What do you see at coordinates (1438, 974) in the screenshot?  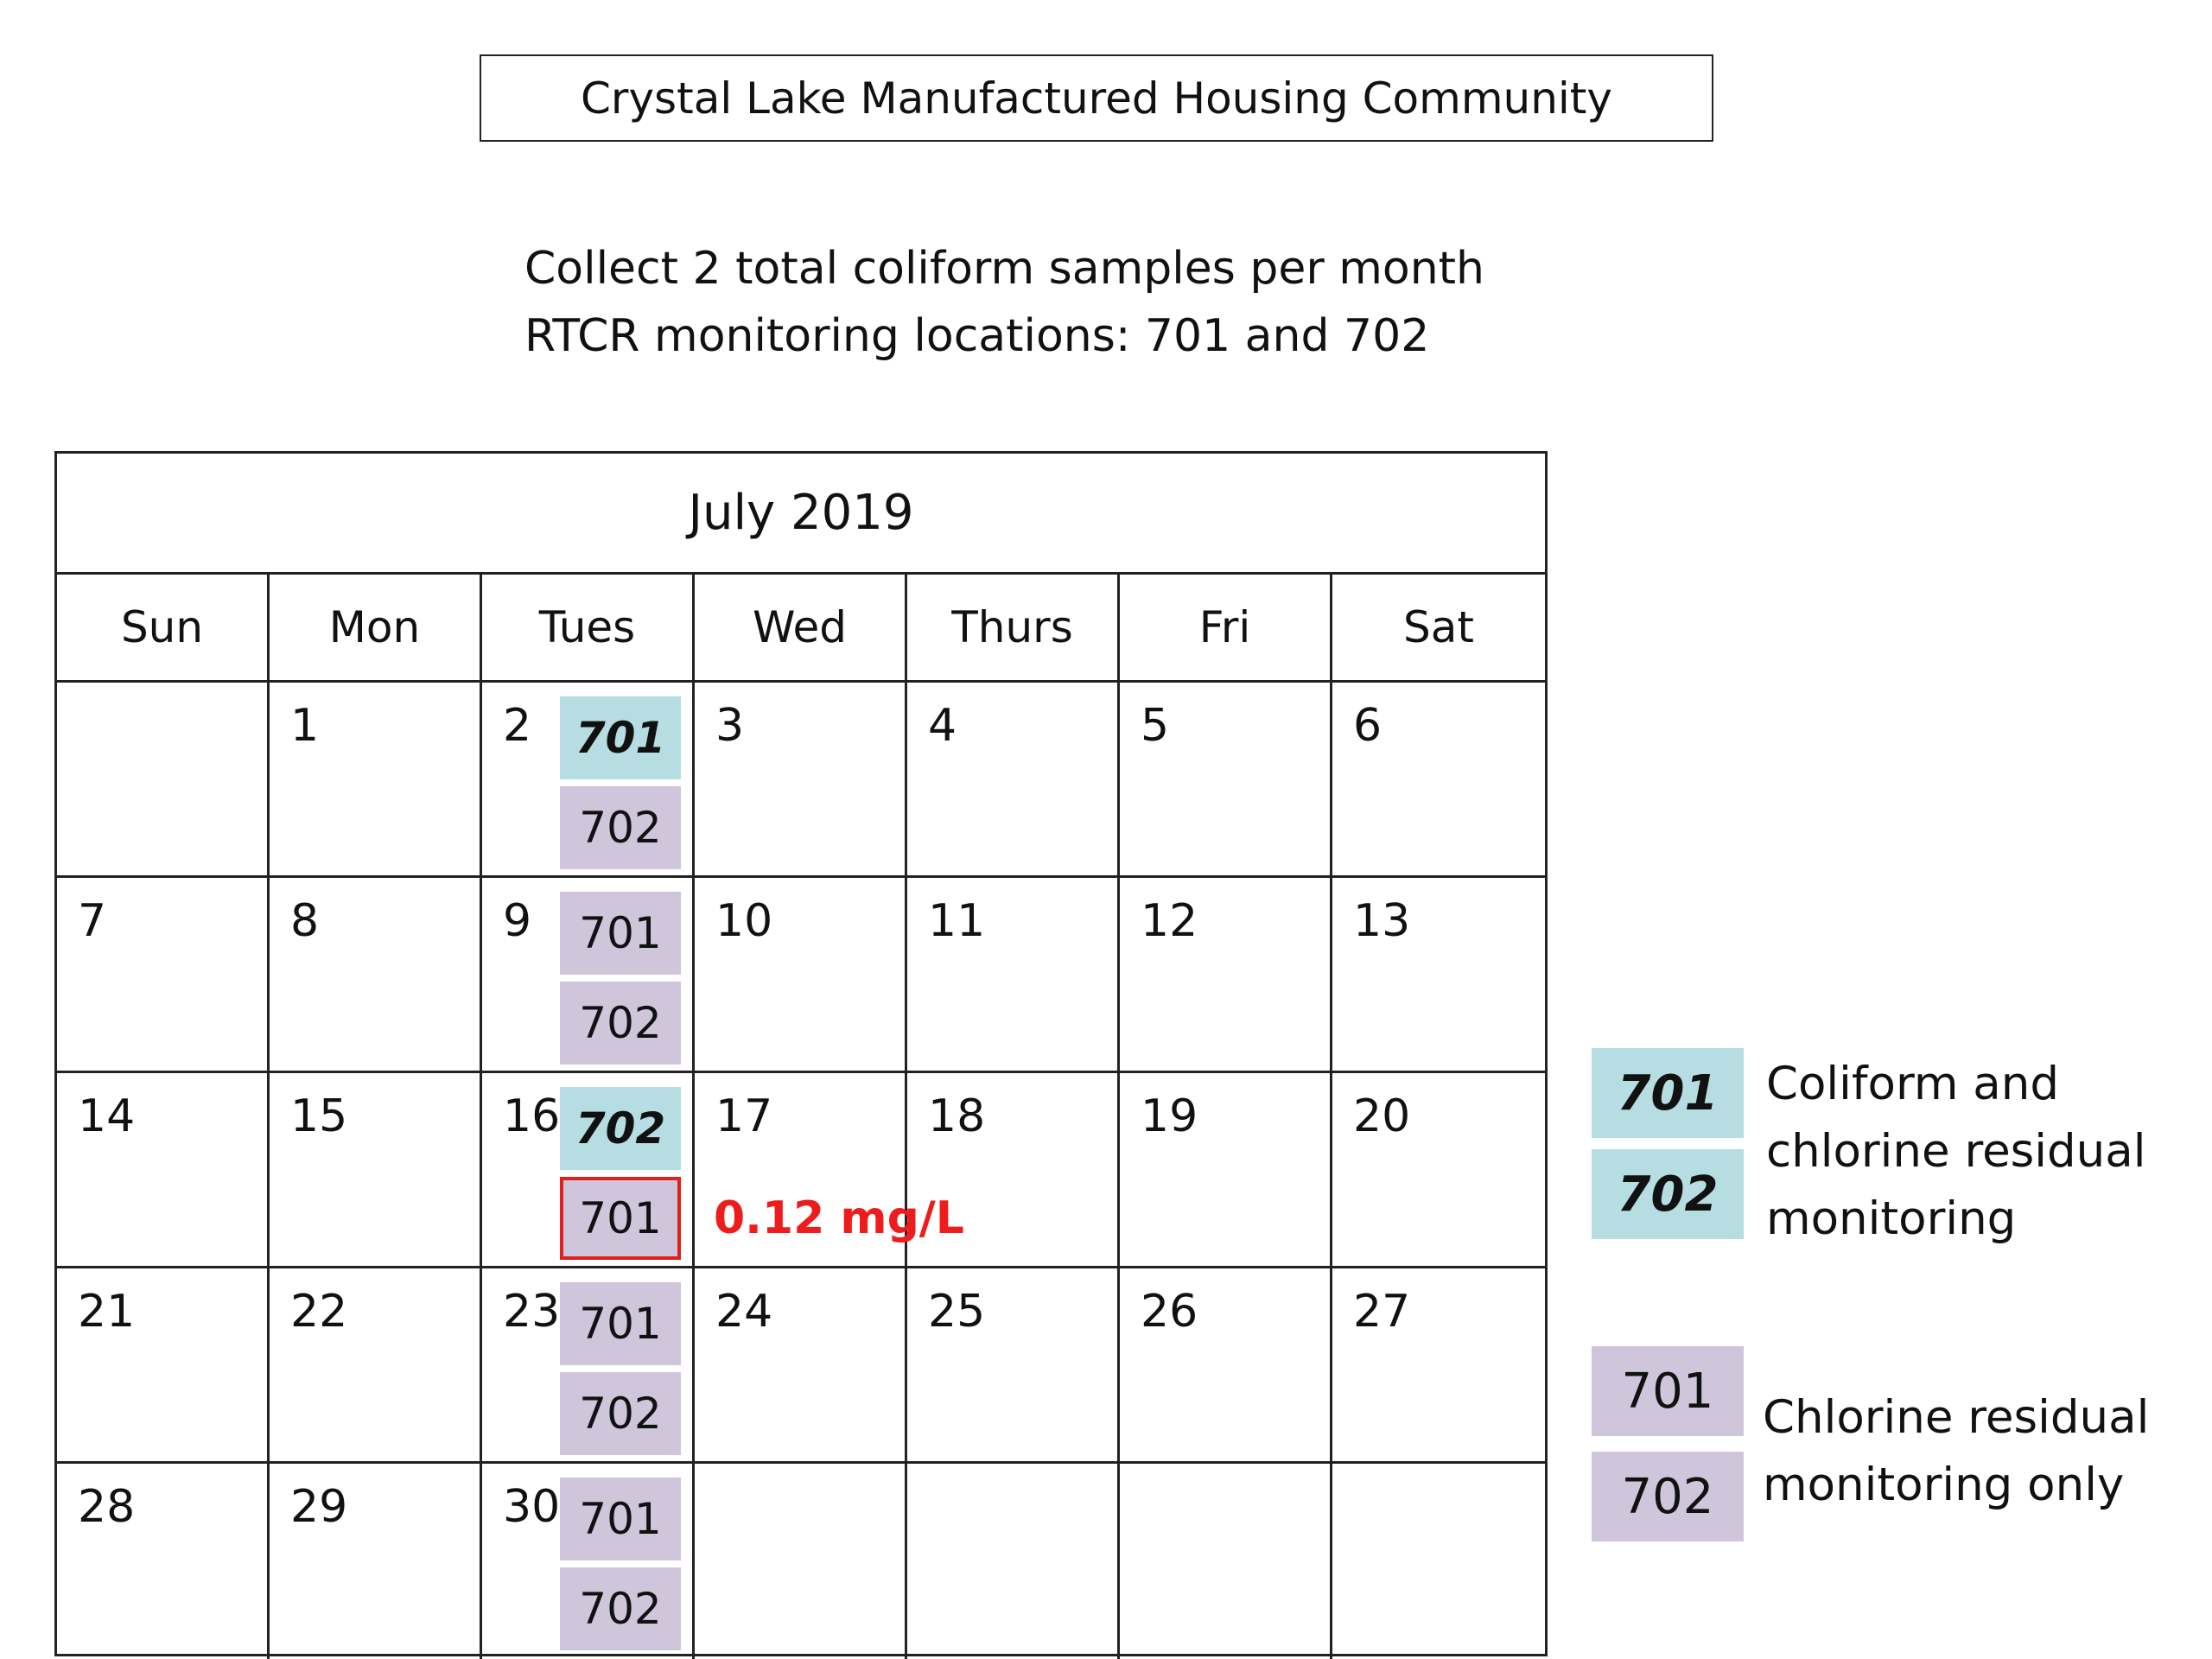 I see `calendar-day-cell: 13` at bounding box center [1438, 974].